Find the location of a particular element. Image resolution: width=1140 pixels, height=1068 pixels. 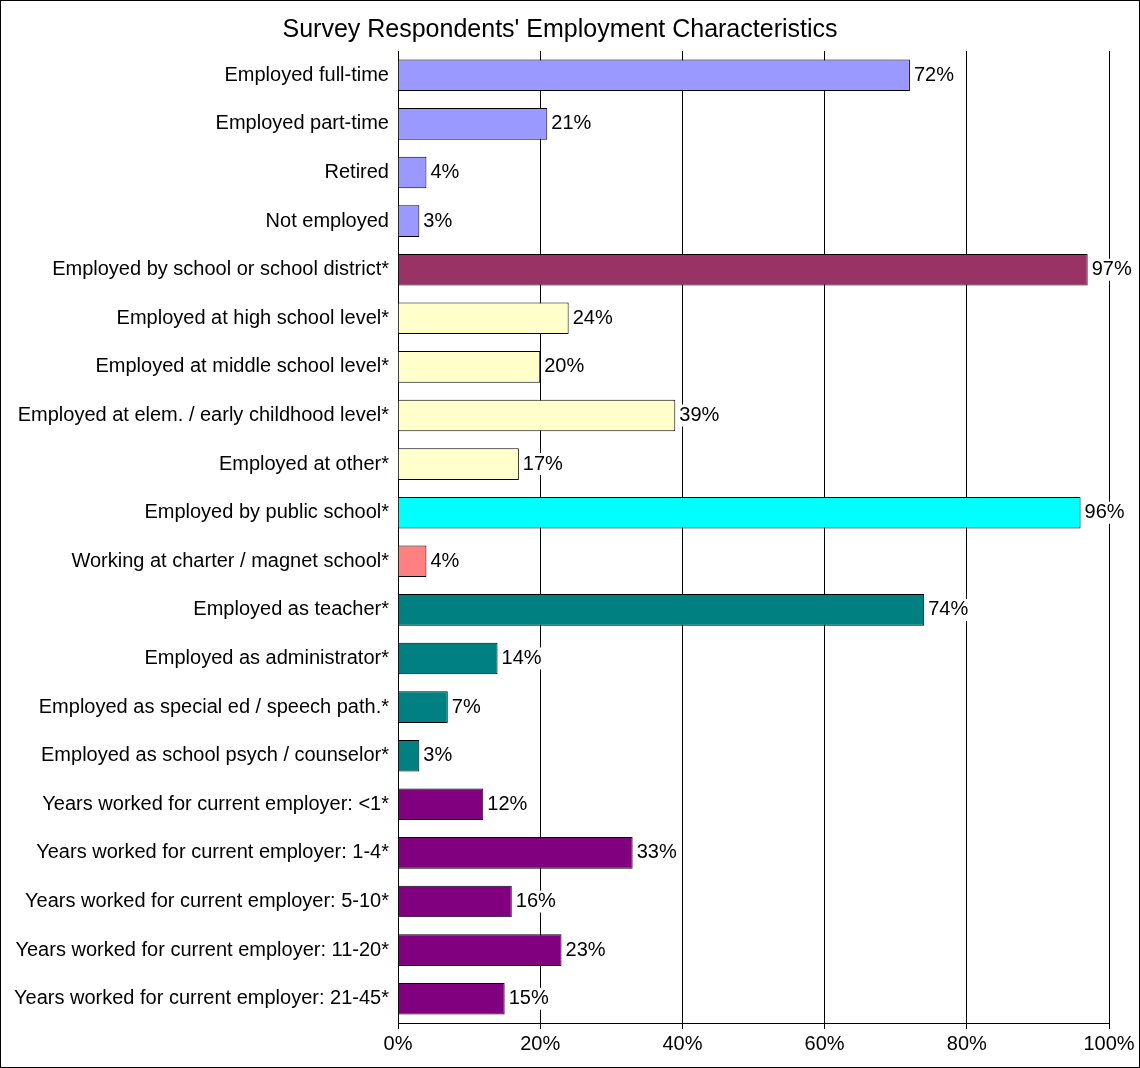

x-tick-label: 100% is located at coordinates (1109, 1042).